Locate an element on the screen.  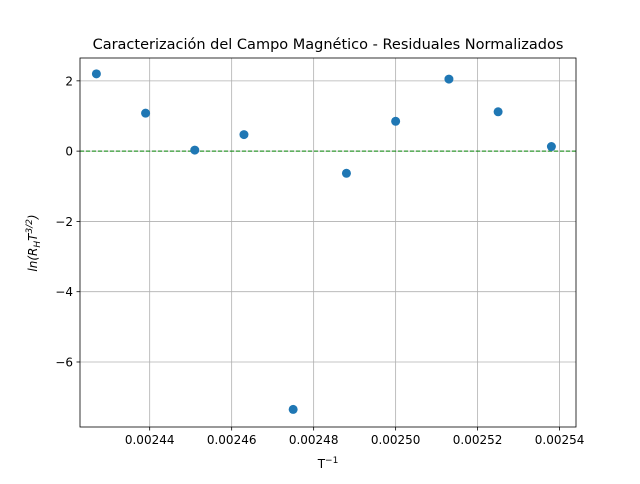
y-axis-label-subscript: H is located at coordinates (38, 244).